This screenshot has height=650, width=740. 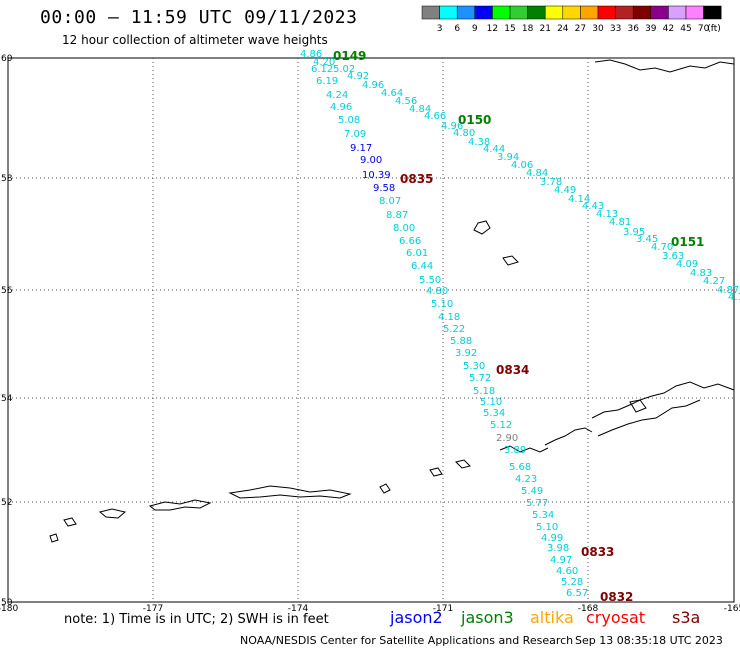 I want to click on wave-height-value: 4.86, so click(x=311, y=54).